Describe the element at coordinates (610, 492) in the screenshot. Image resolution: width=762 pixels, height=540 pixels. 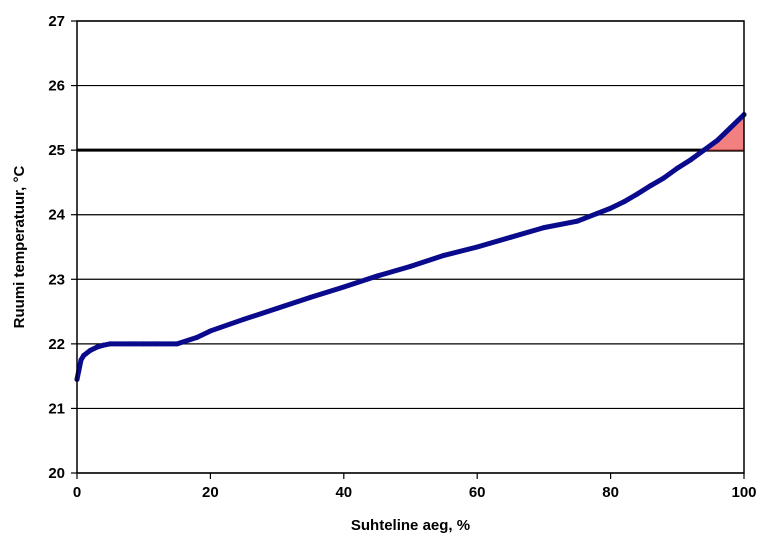
I see `x-tick-label: 80` at that location.